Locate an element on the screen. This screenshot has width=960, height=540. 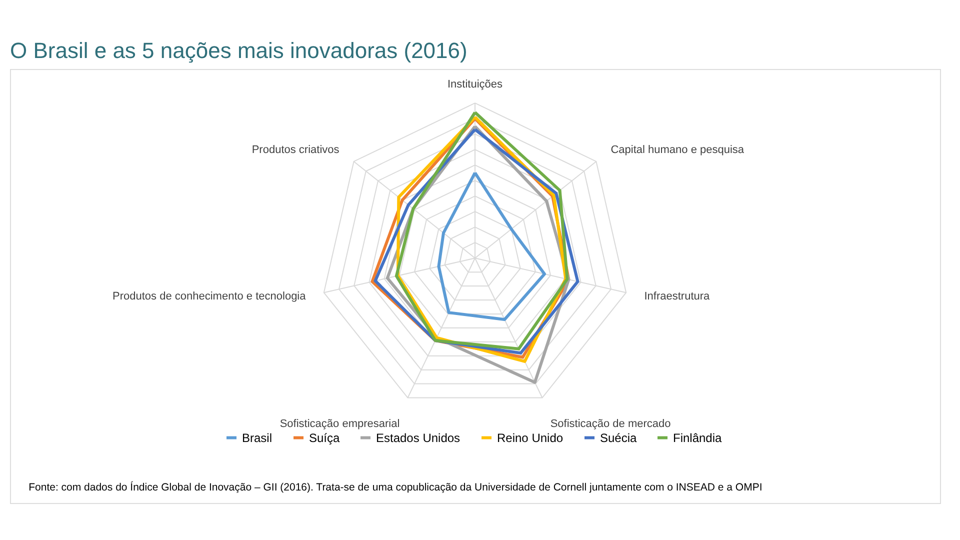
spoke-label: Sofisticação de mercado is located at coordinates (610, 424).